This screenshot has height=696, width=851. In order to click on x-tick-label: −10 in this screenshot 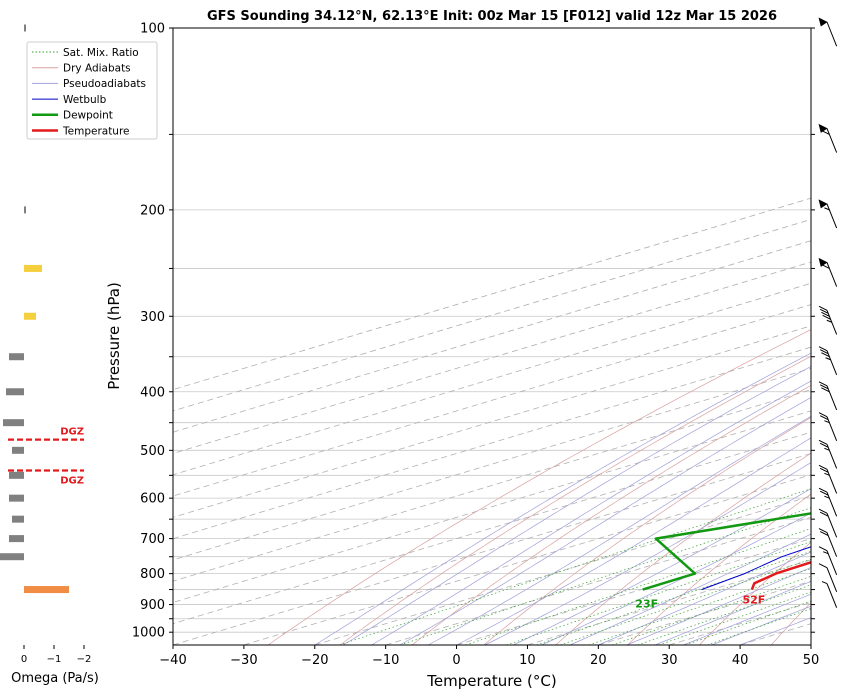, I will do `click(385, 660)`.